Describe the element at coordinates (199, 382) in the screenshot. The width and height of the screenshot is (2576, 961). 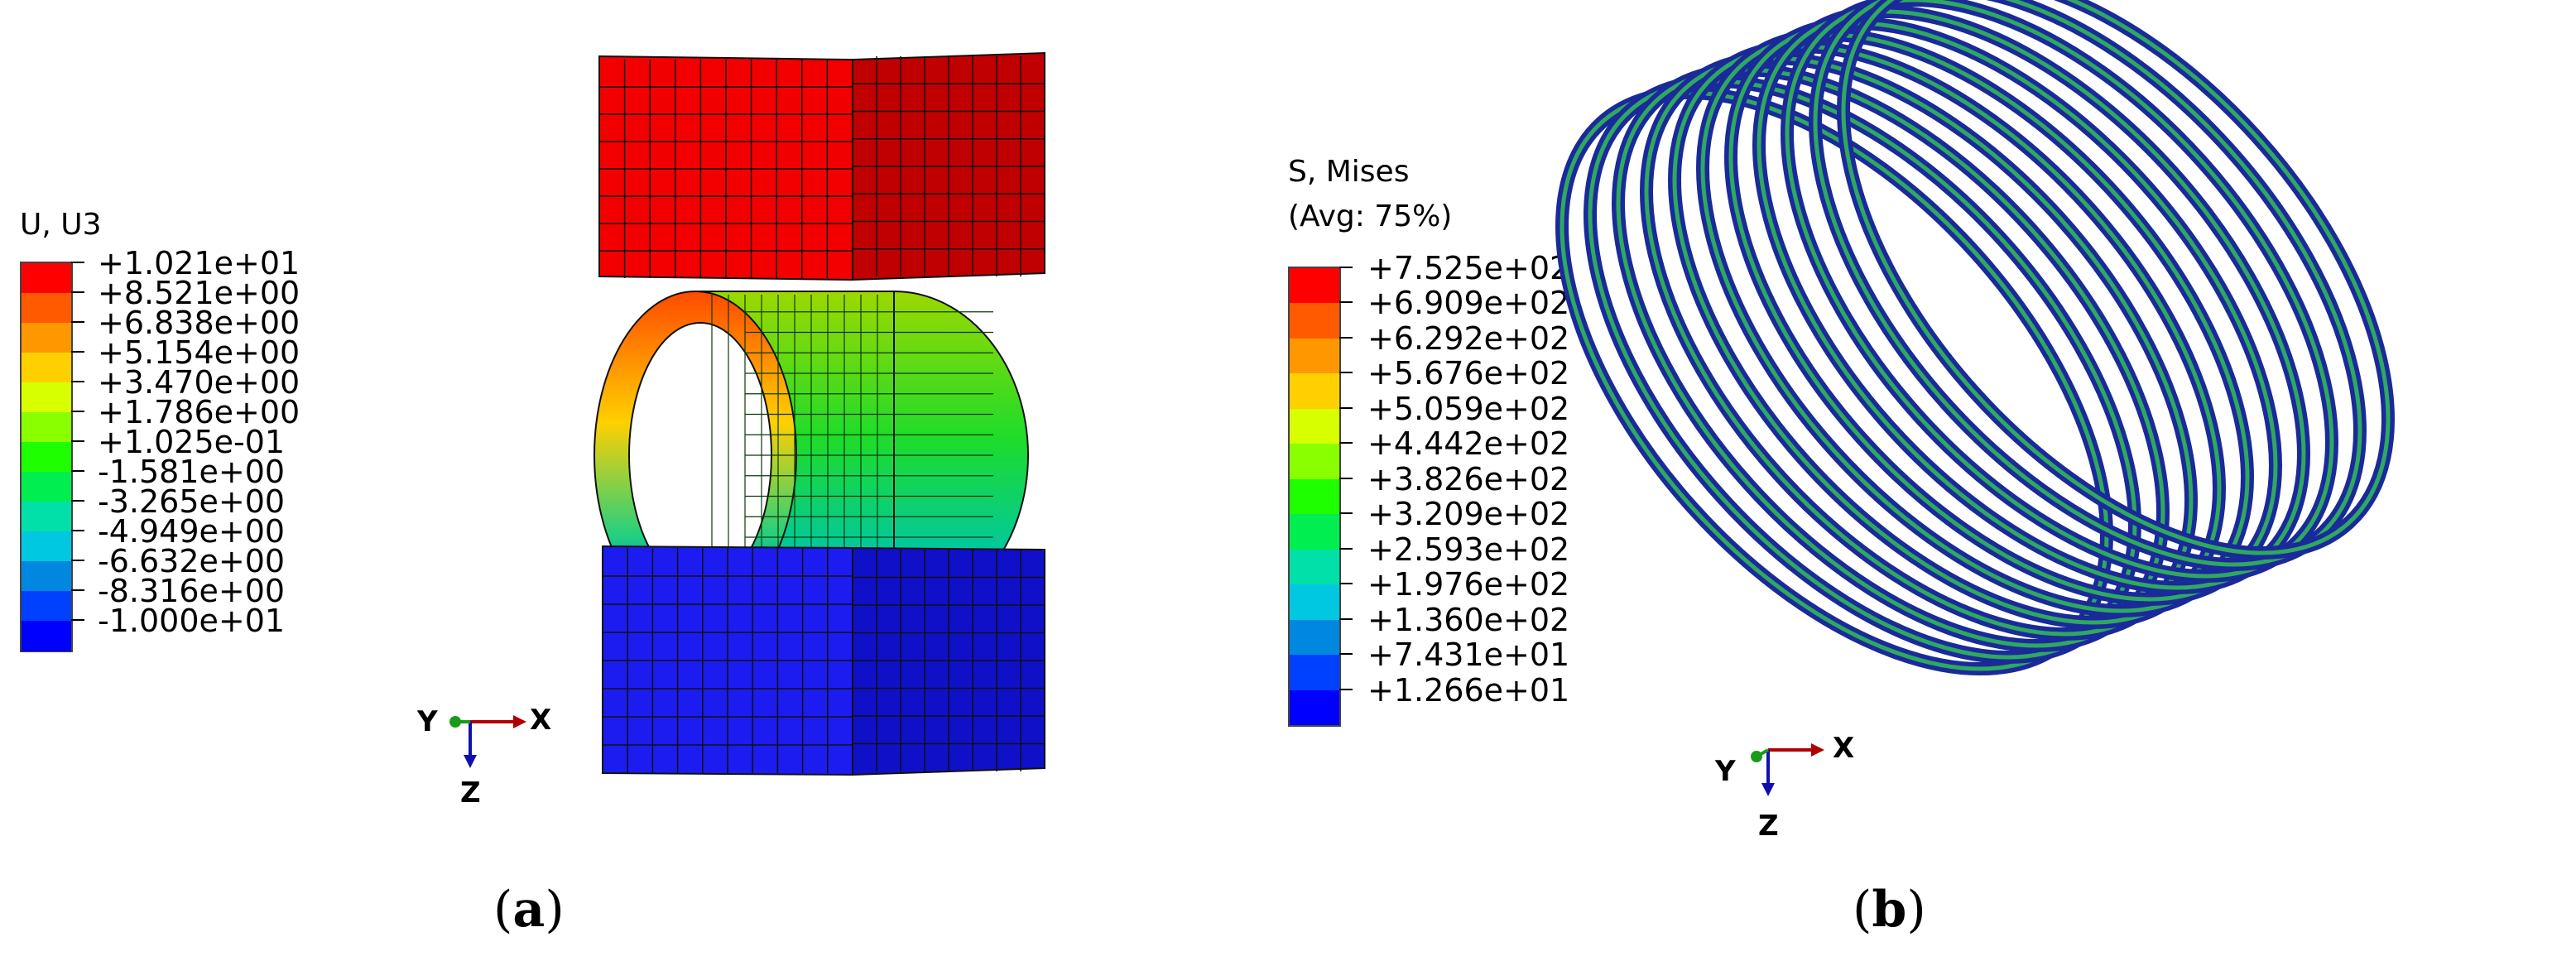
I see `legend-a-label: +3.470e+00` at that location.